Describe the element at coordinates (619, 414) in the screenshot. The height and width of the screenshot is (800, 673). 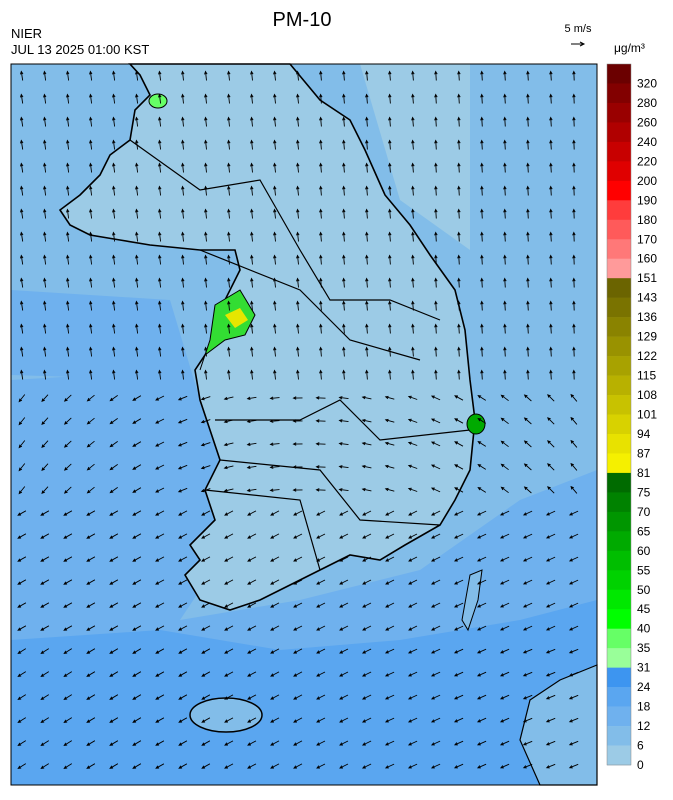
I see `colorbar-frame` at that location.